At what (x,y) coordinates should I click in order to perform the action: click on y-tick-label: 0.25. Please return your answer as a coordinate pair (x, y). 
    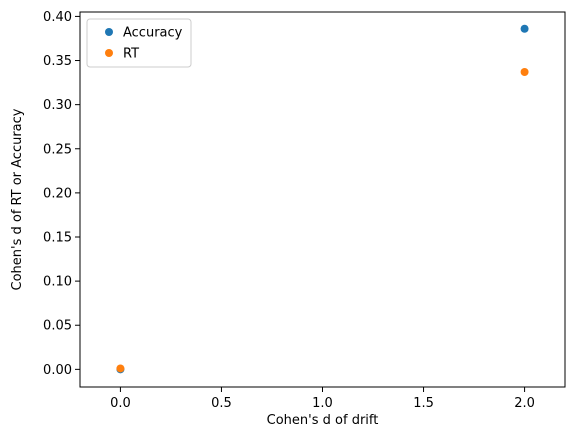
    Looking at the image, I should click on (57, 149).